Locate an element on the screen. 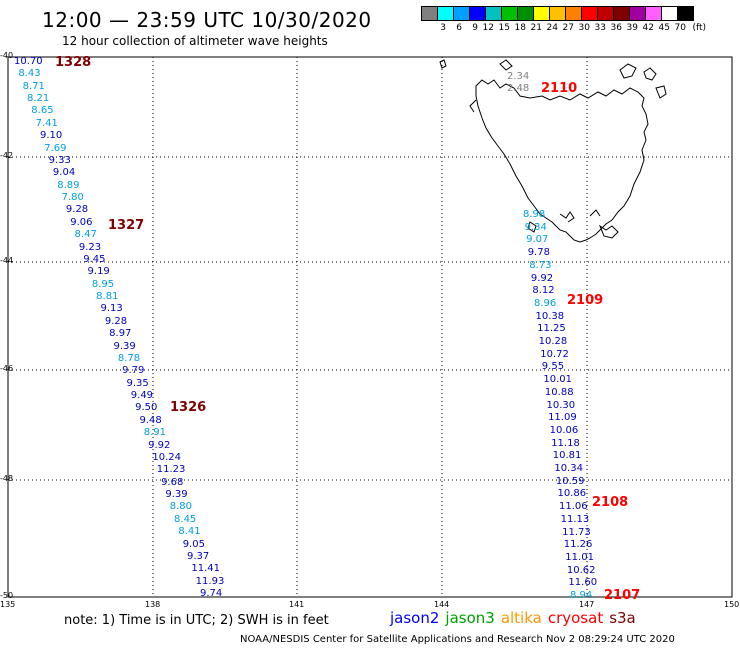 This screenshot has width=740, height=650. wave-height-value: 10.06 is located at coordinates (564, 430).